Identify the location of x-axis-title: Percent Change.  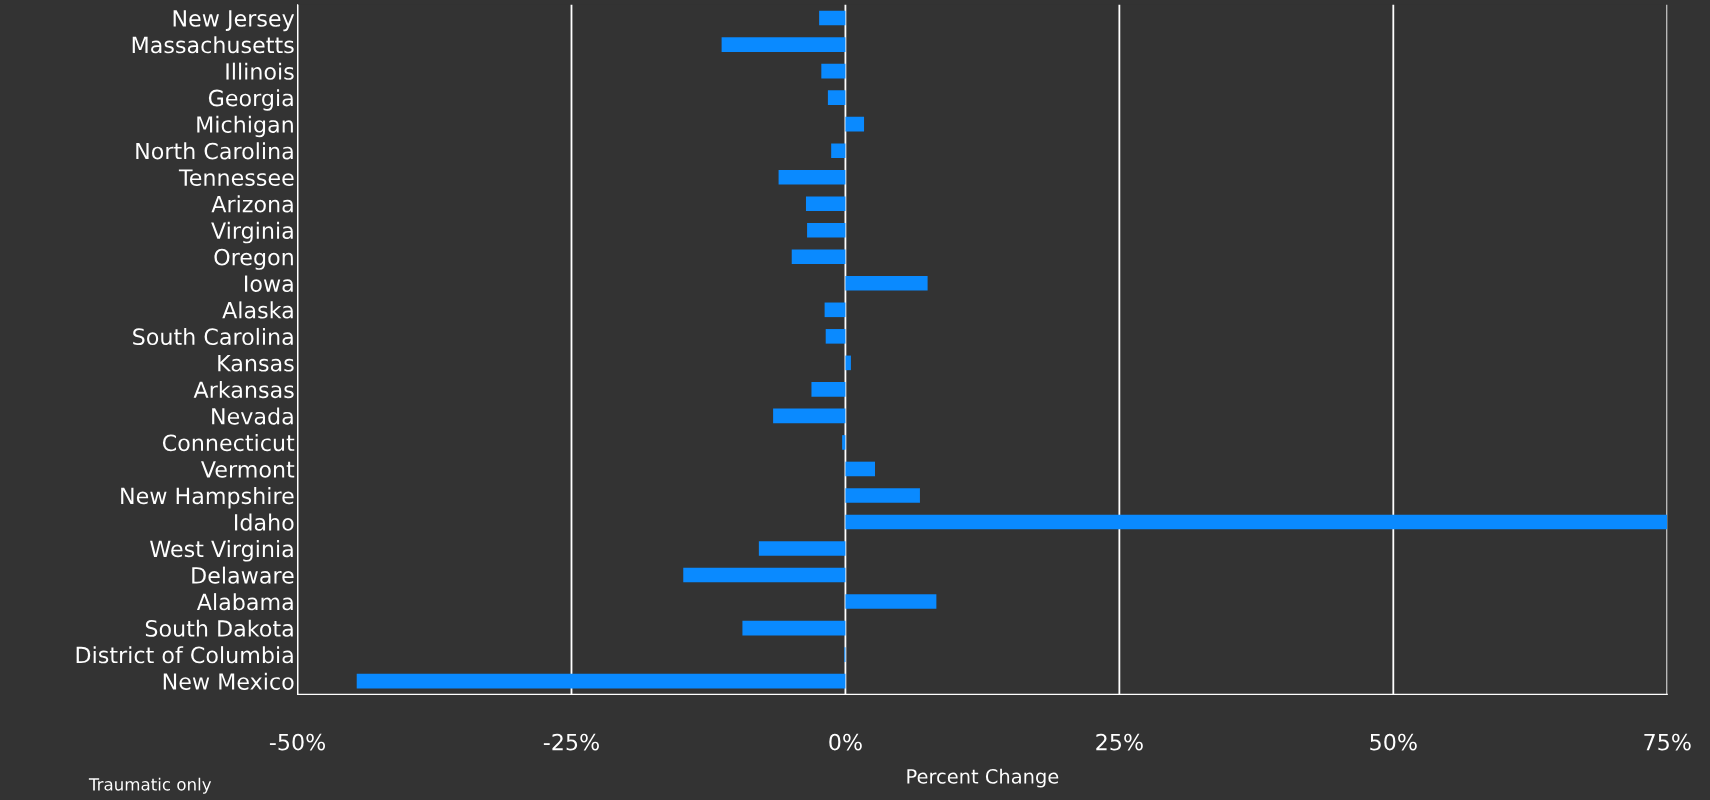
(983, 778).